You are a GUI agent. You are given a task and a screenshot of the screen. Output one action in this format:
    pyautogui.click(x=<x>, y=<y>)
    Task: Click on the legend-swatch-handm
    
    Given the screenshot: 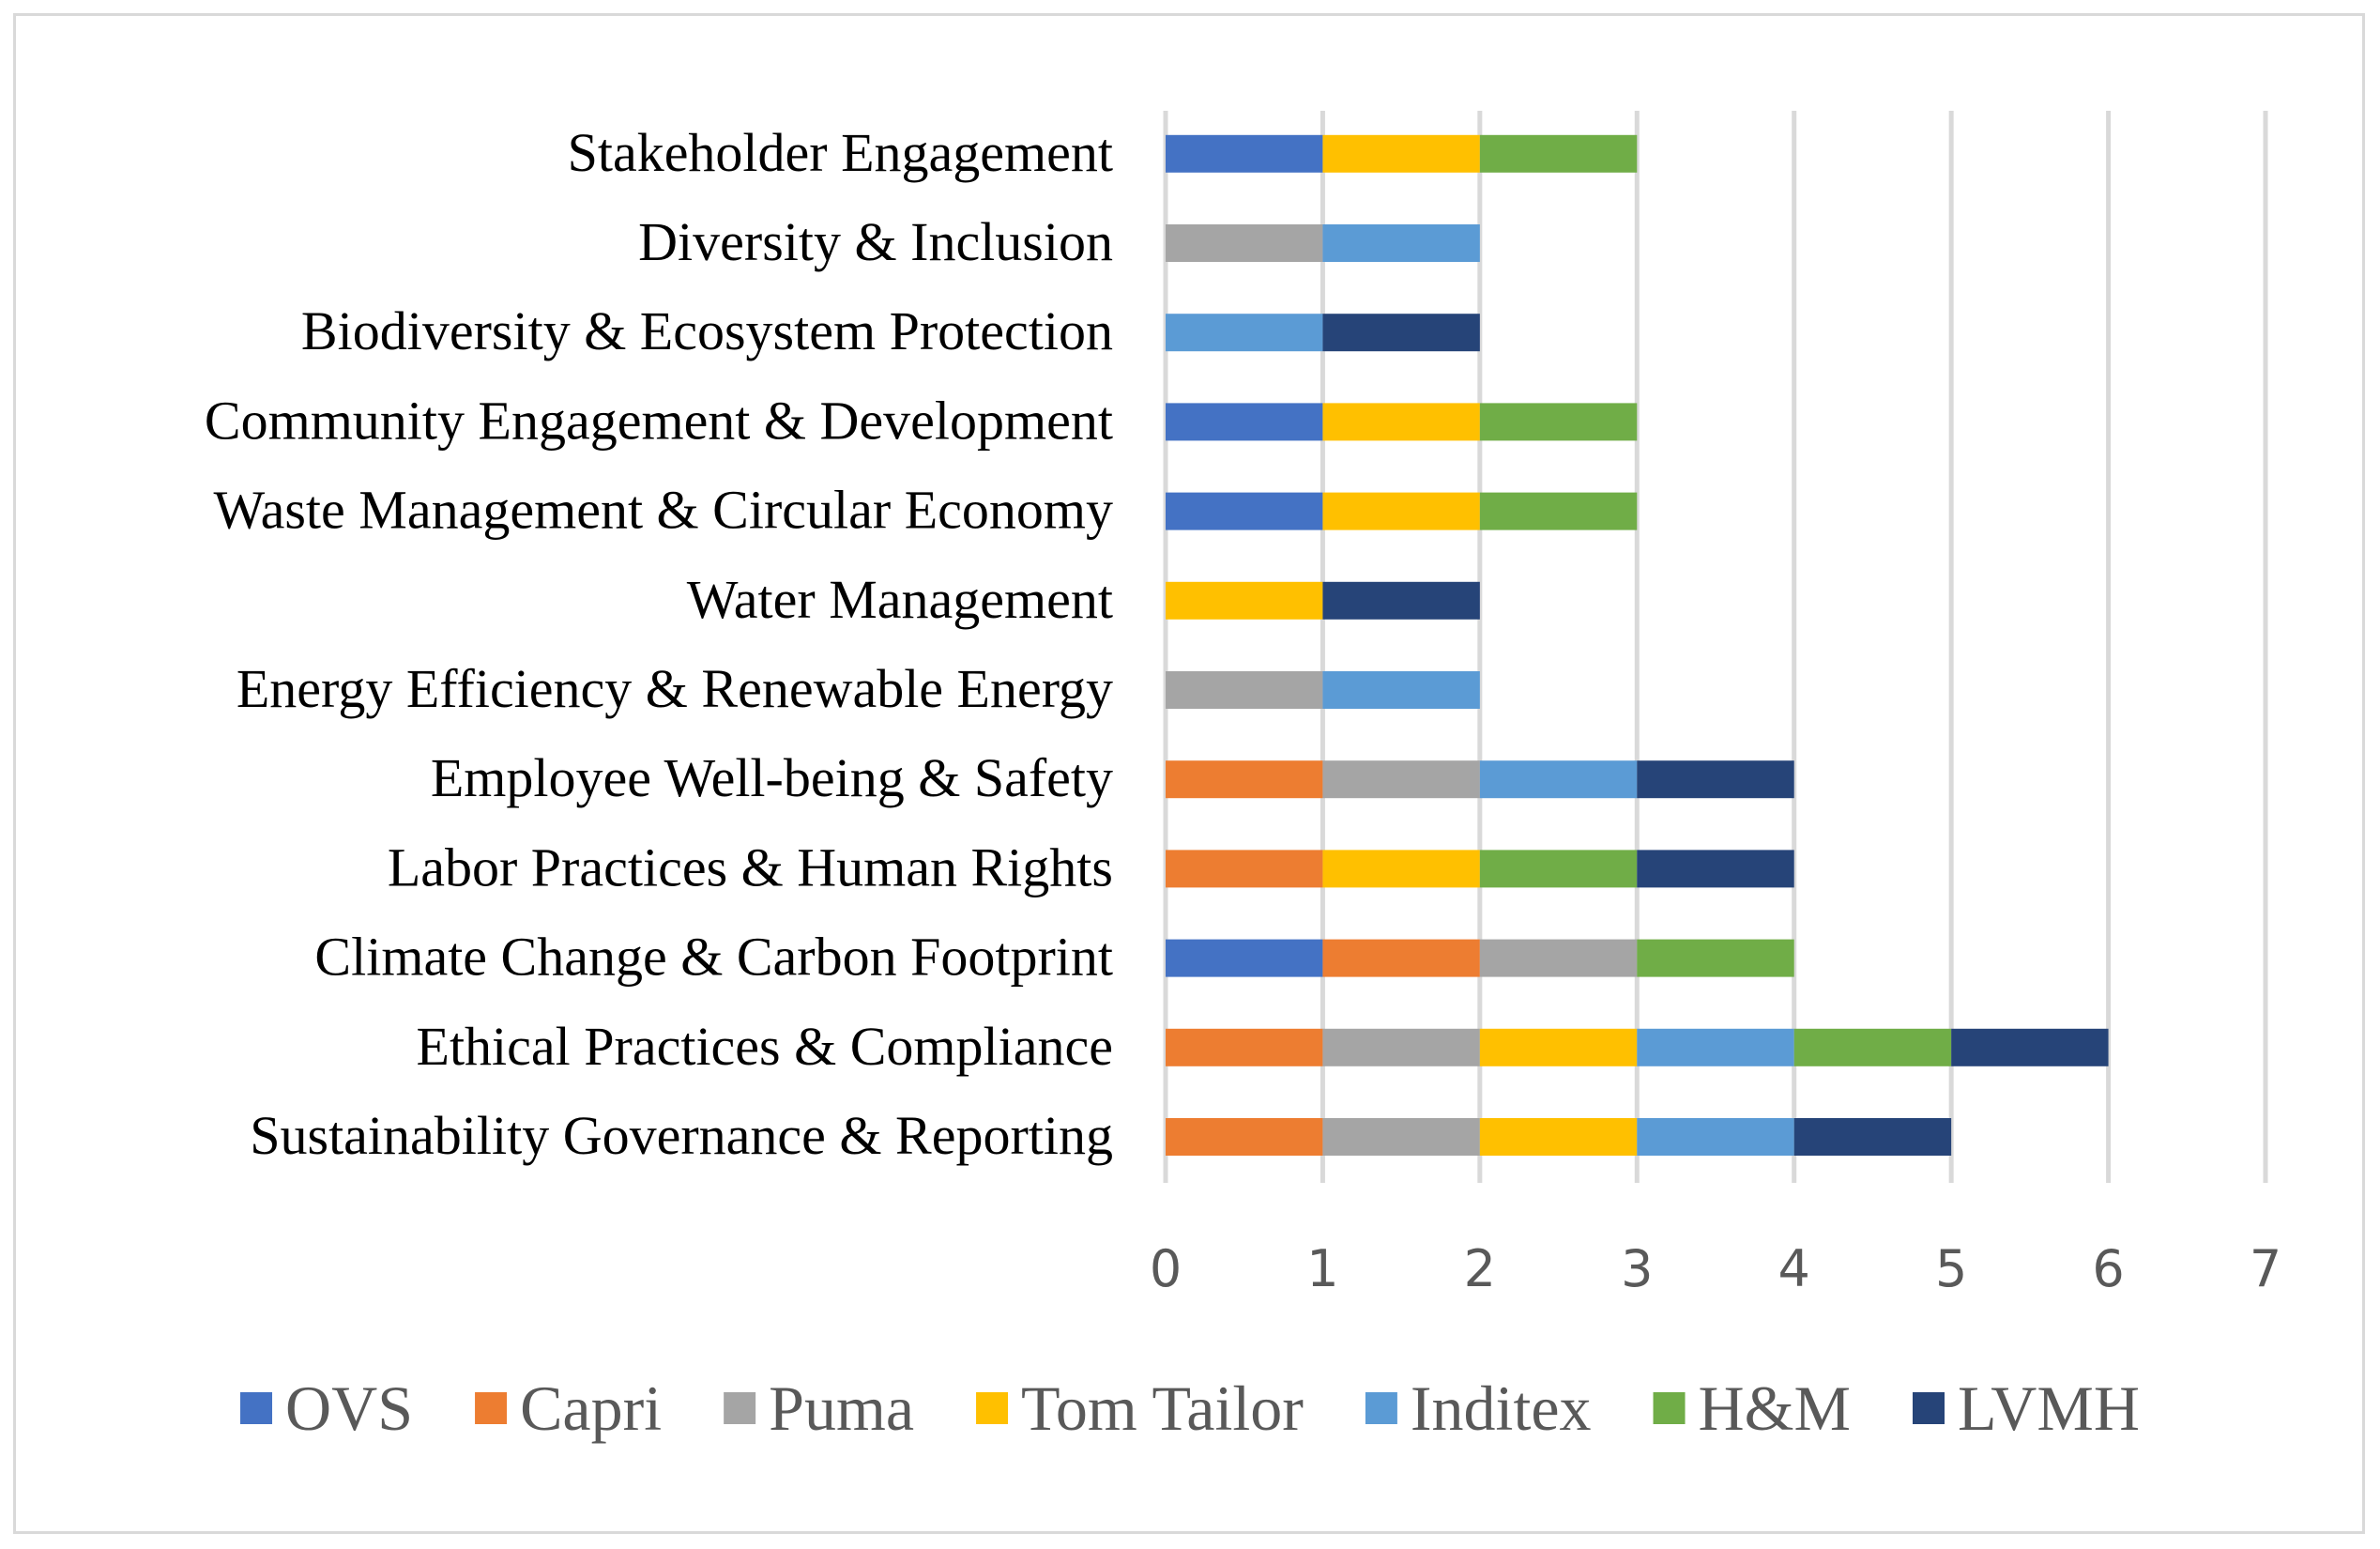 What is the action you would take?
    pyautogui.click(x=1670, y=1408)
    